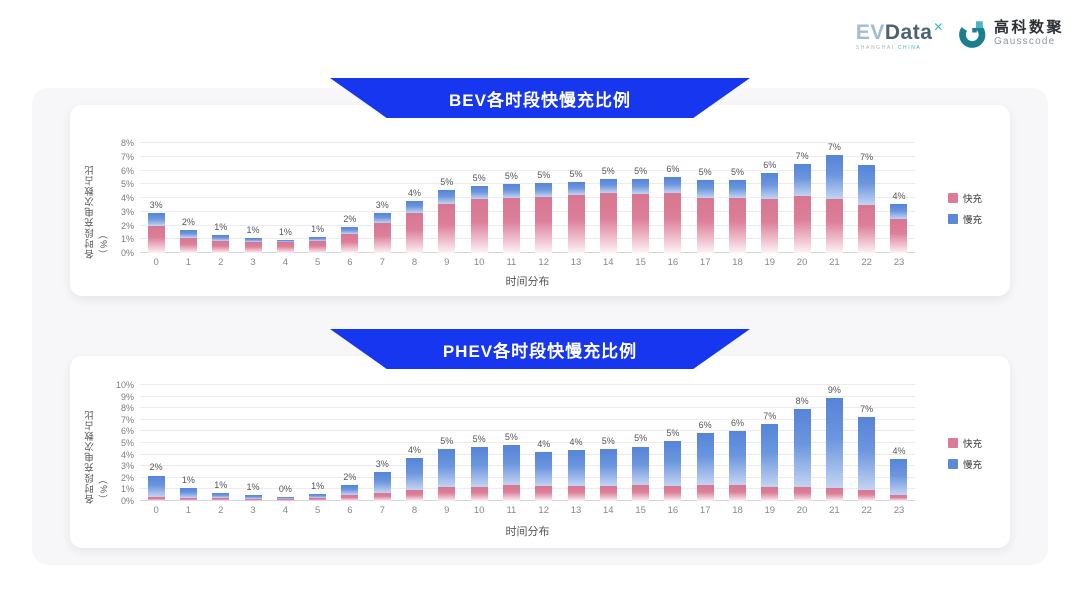 This screenshot has height=608, width=1080. Describe the element at coordinates (543, 262) in the screenshot. I see `x-tick-label: 12` at that location.